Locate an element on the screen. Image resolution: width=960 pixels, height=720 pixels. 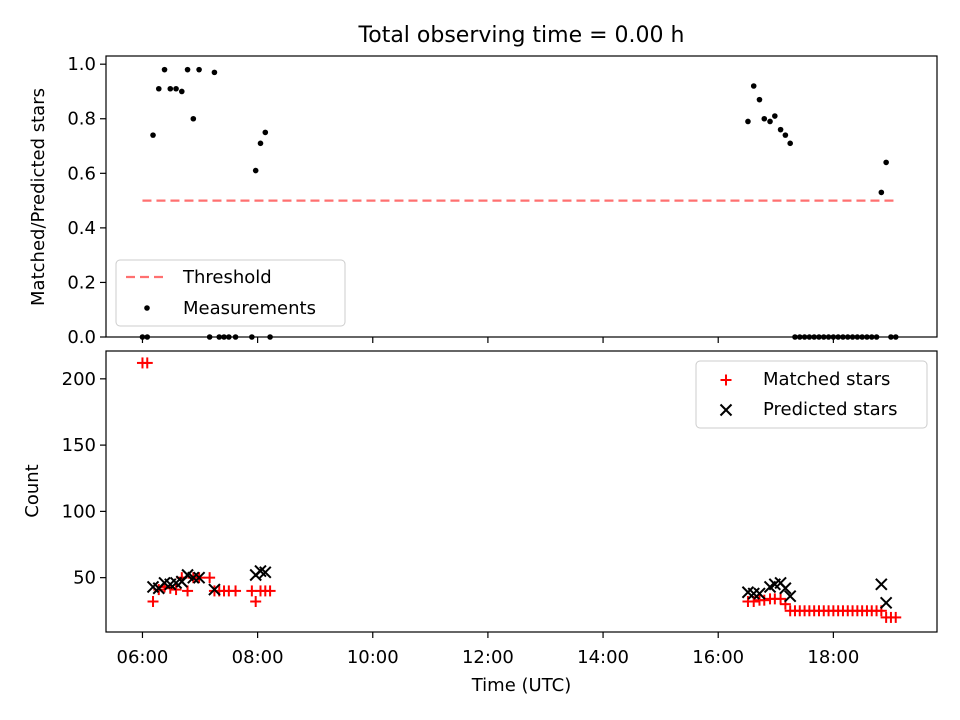
ratio-y-tick-label: 0.8 is located at coordinates (81, 119).